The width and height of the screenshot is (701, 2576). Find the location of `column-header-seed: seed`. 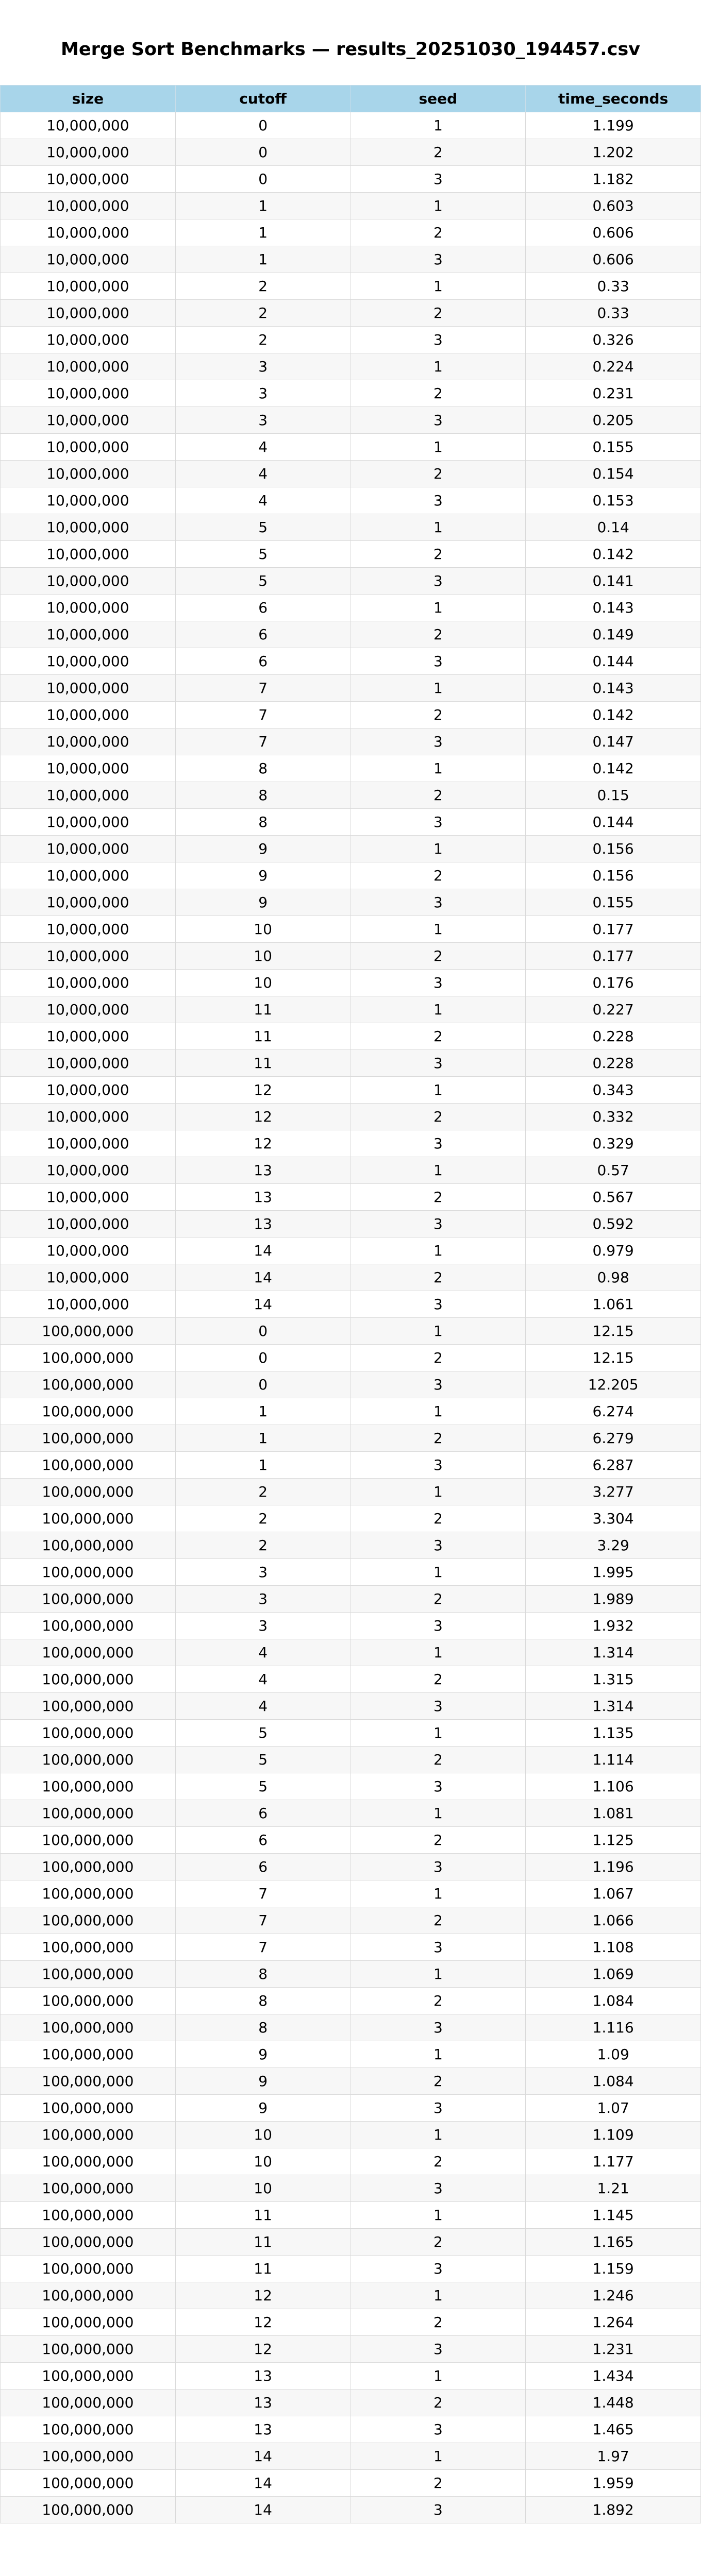

column-header-seed: seed is located at coordinates (438, 98).